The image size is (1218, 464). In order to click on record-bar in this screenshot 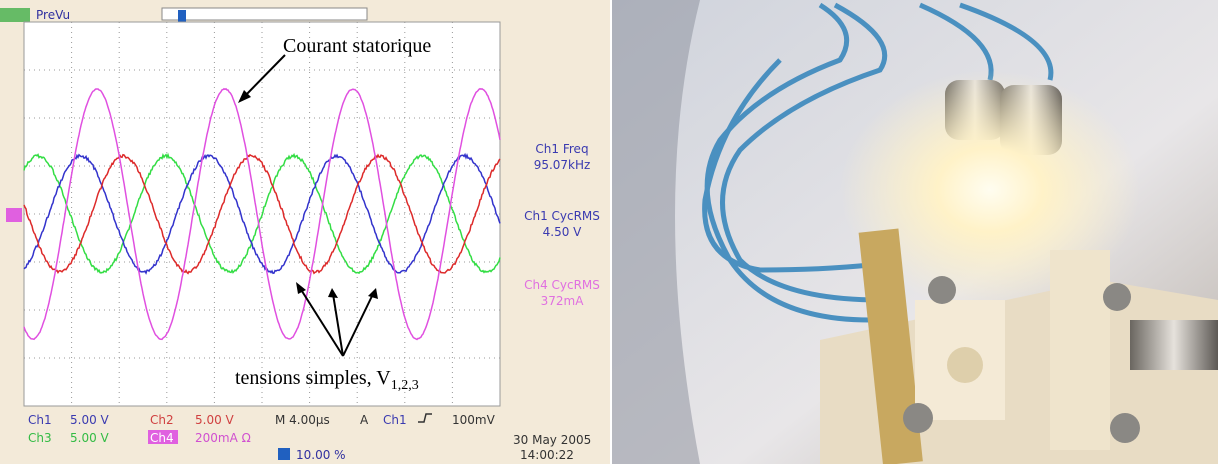, I will do `click(264, 14)`.